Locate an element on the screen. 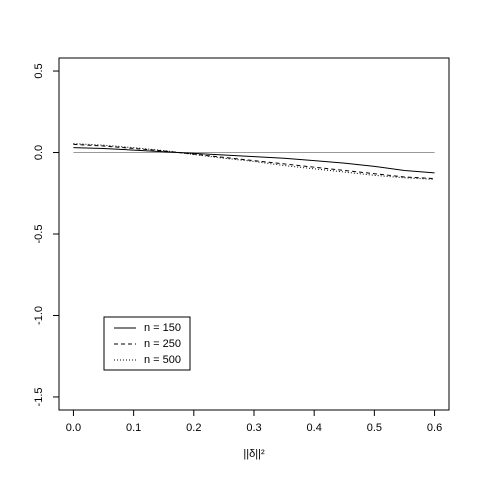  x-tick-label: 0.4 is located at coordinates (314, 428).